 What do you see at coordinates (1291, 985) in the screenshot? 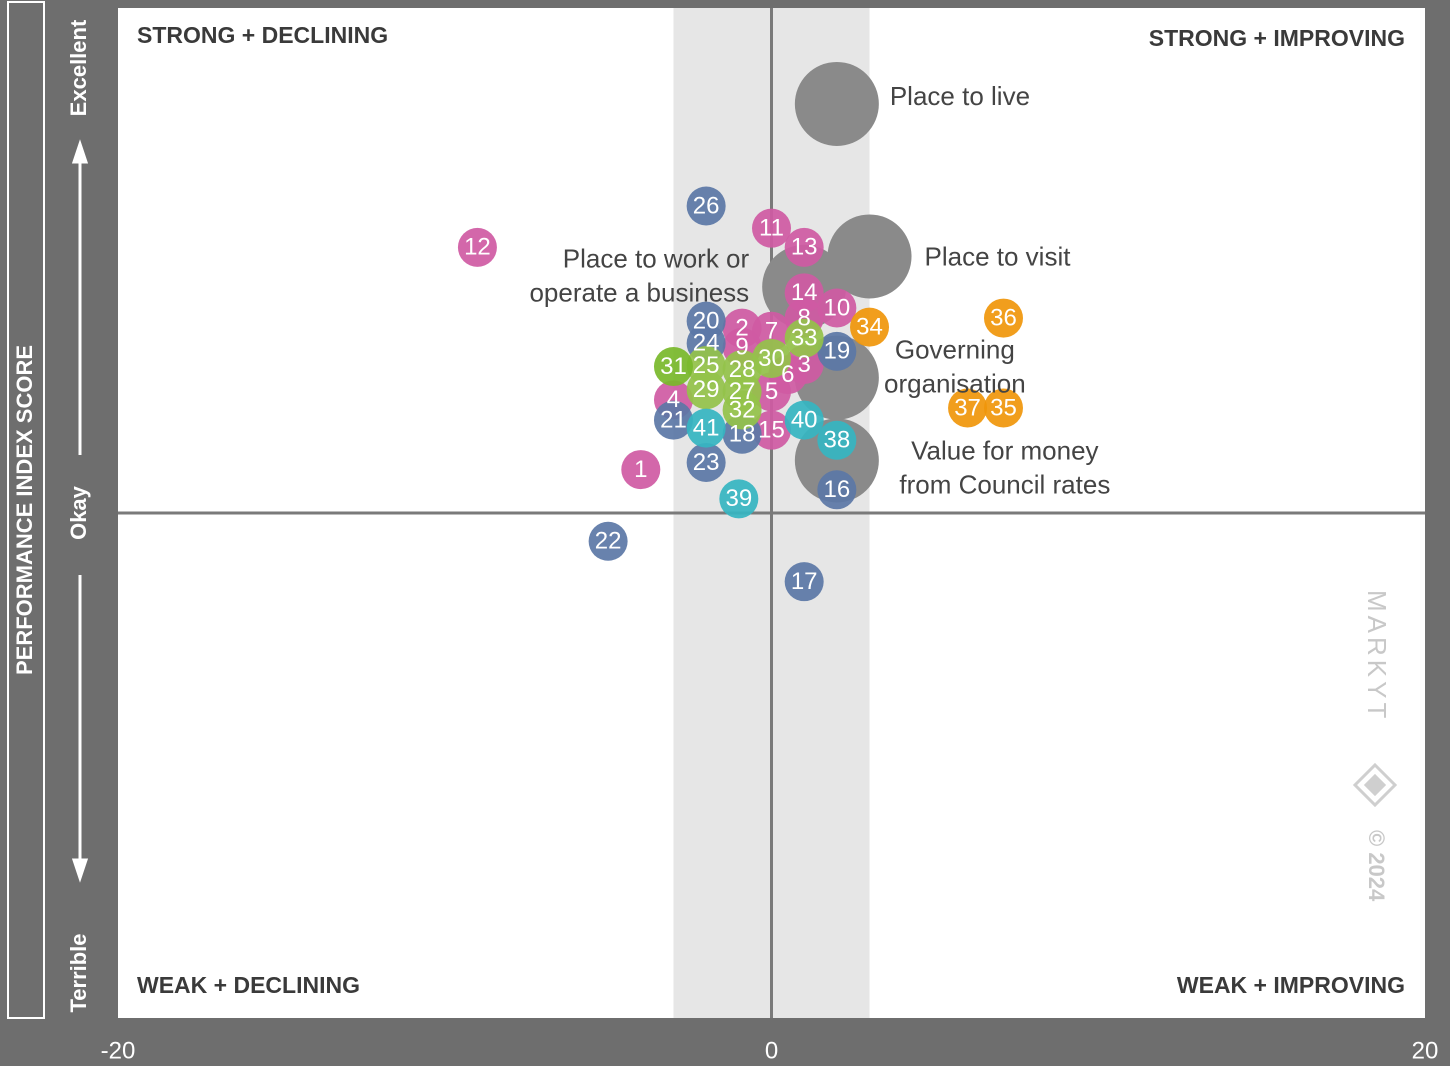
I see `quadrant-label: WEAK + IMPROVING` at bounding box center [1291, 985].